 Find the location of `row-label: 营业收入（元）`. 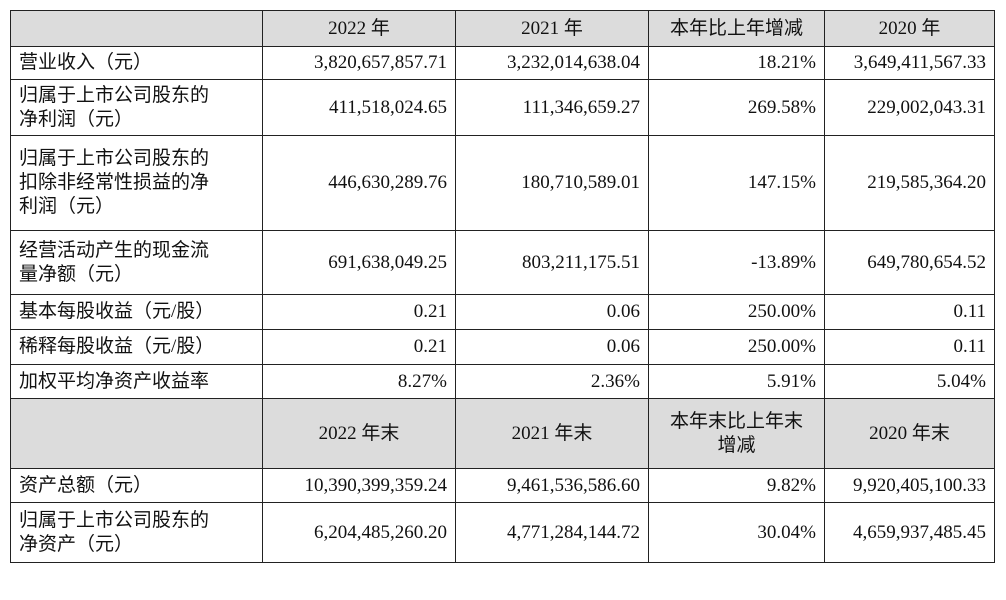

row-label: 营业收入（元） is located at coordinates (136, 63).